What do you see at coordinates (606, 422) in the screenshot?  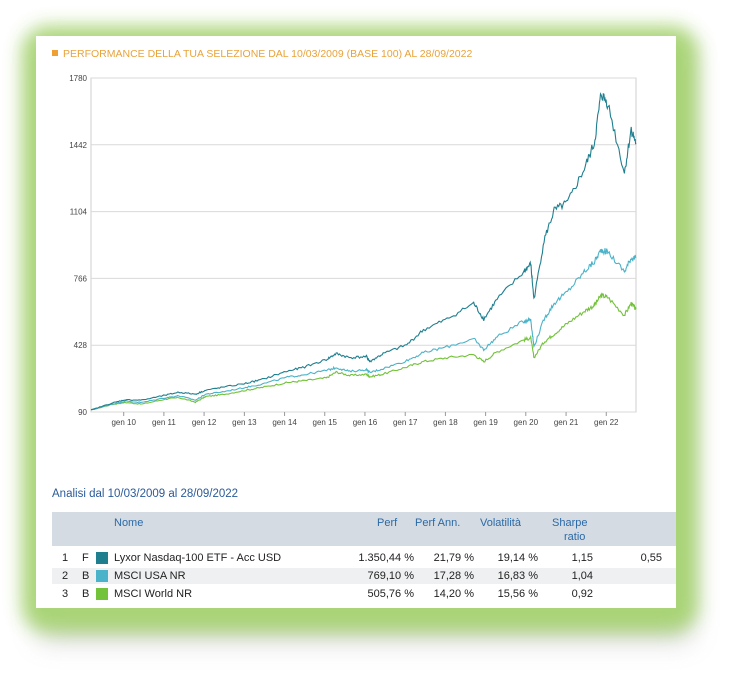 I see `x-tick-label: gen 22` at bounding box center [606, 422].